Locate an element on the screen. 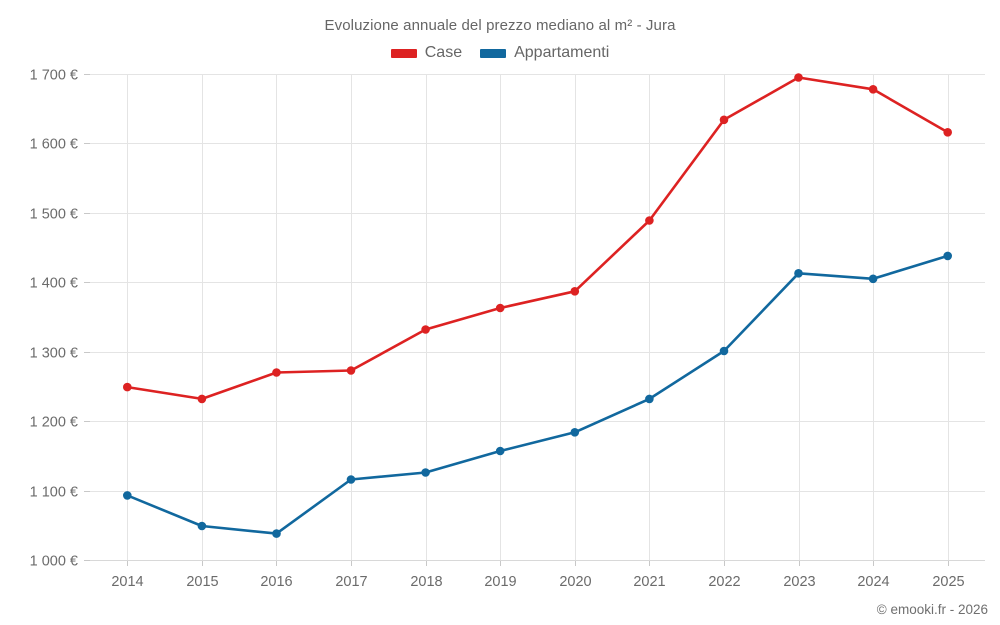 The width and height of the screenshot is (1000, 625). x-tick-label: 2018 is located at coordinates (426, 582).